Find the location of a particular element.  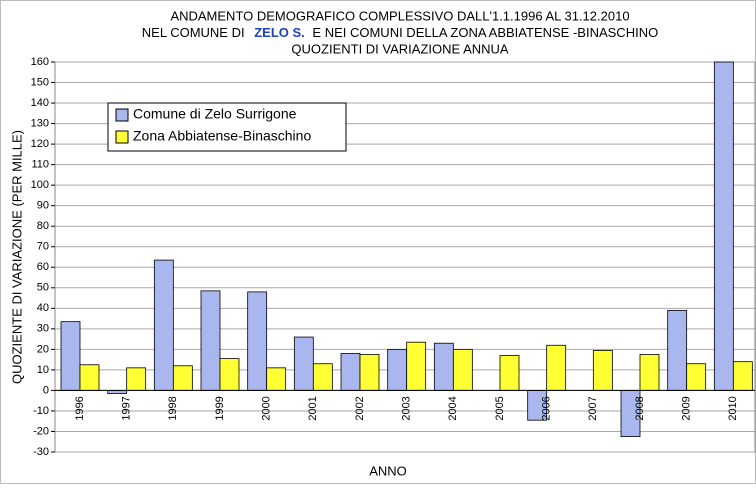

legend-label: Zona Abbiatense-Binaschino is located at coordinates (222, 136).